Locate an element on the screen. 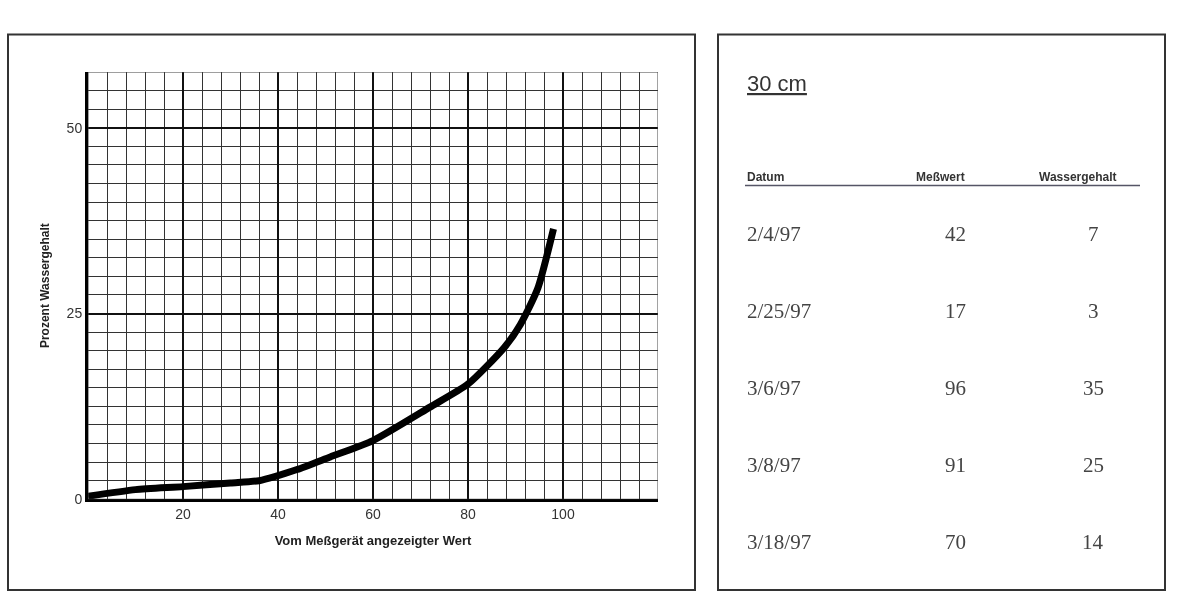 This screenshot has height=601, width=1187. text: 17 is located at coordinates (955, 311).